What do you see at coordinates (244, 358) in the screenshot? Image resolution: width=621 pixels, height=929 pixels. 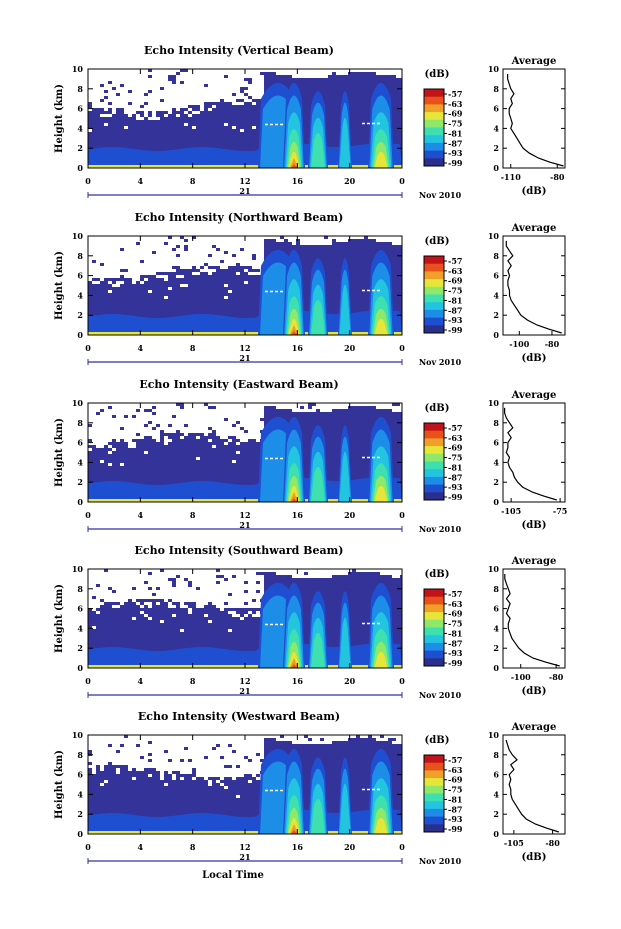 I see `date-label: 21` at bounding box center [244, 358].